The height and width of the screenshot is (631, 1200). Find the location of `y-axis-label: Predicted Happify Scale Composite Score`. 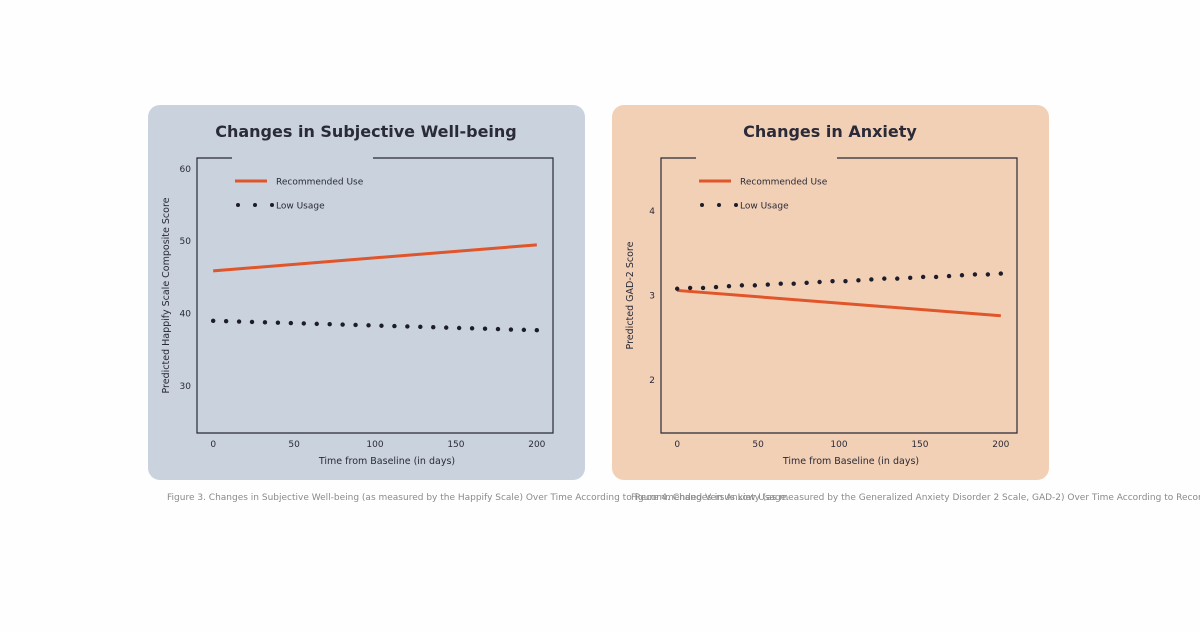

y-axis-label: Predicted Happify Scale Composite Score is located at coordinates (166, 295).